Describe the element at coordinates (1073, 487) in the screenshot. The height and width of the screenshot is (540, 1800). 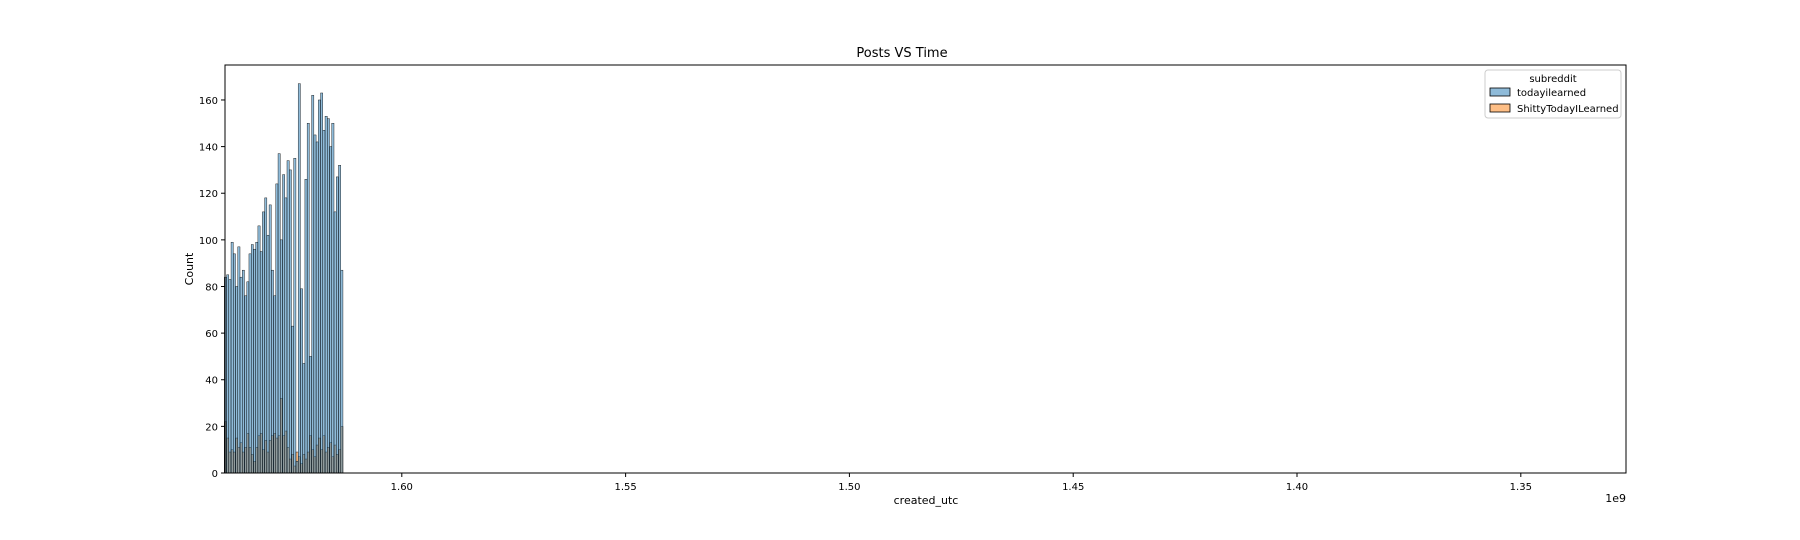
I see `x-tick-label: 1.45` at that location.